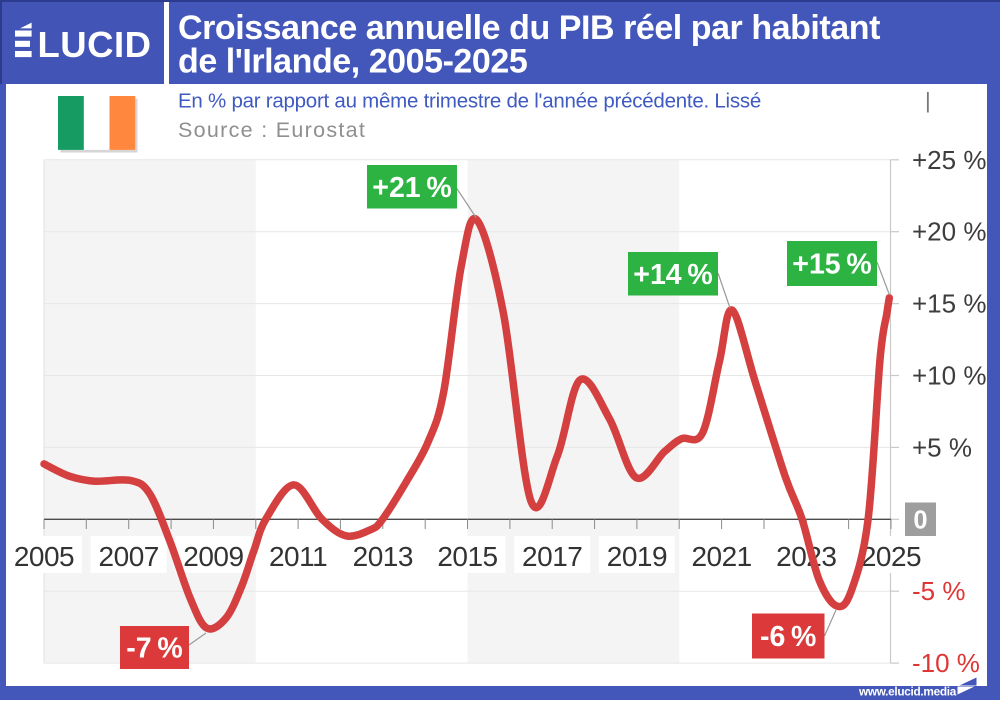 Image resolution: width=1000 pixels, height=705 pixels. What do you see at coordinates (672, 275) in the screenshot?
I see `svg-text: +14 %` at bounding box center [672, 275].